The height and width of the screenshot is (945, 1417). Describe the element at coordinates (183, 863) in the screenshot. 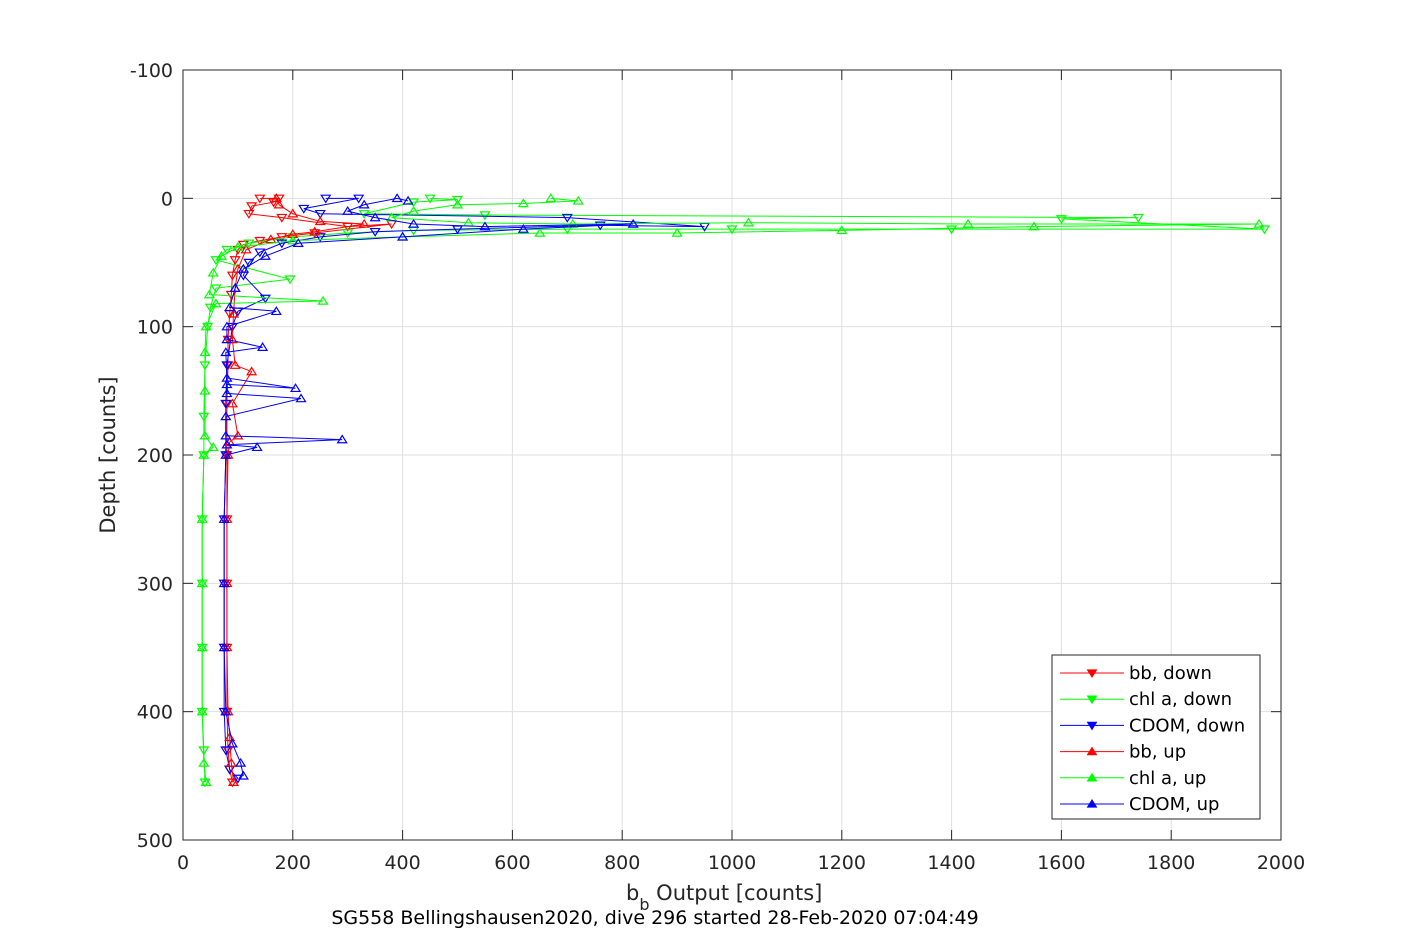

I see `x-tick-label: 0` at that location.